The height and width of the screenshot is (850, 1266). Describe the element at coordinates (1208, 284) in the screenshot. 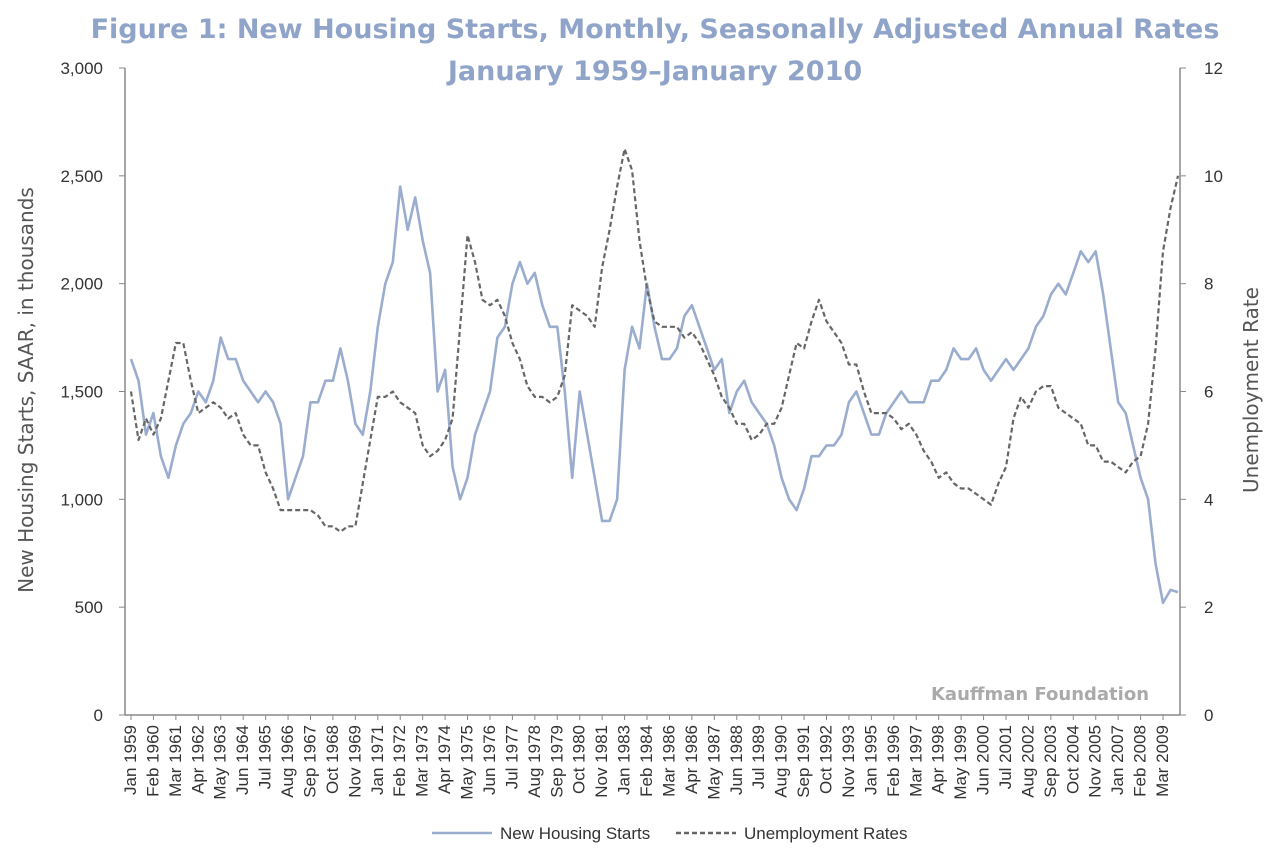

I see `y2-tick-label: 8` at that location.